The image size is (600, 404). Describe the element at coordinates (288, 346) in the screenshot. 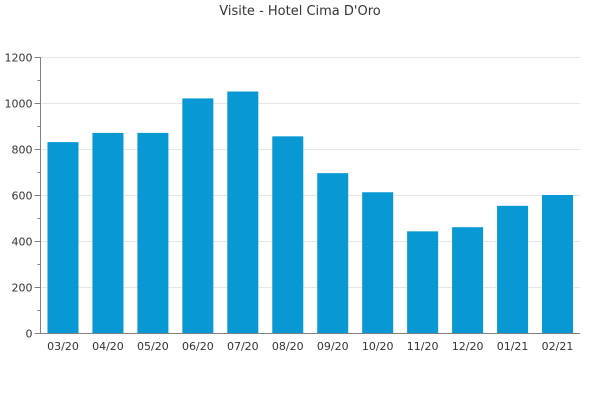

I see `x-tick-label: 08/20` at that location.